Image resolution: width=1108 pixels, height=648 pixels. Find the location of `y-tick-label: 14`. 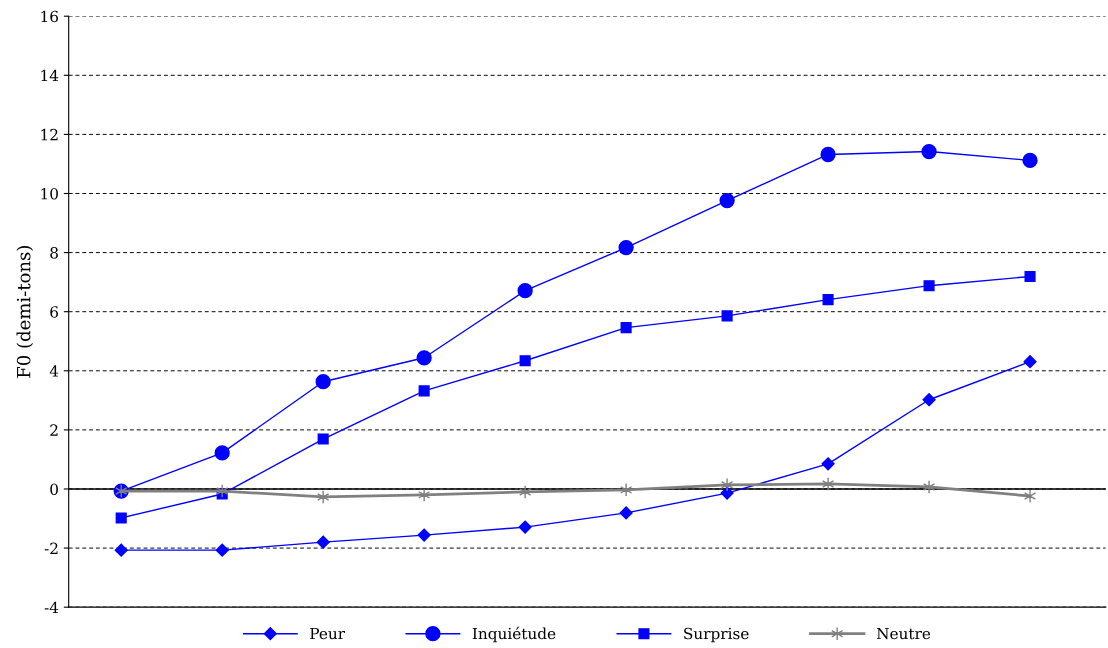

y-tick-label: 14 is located at coordinates (50, 75).